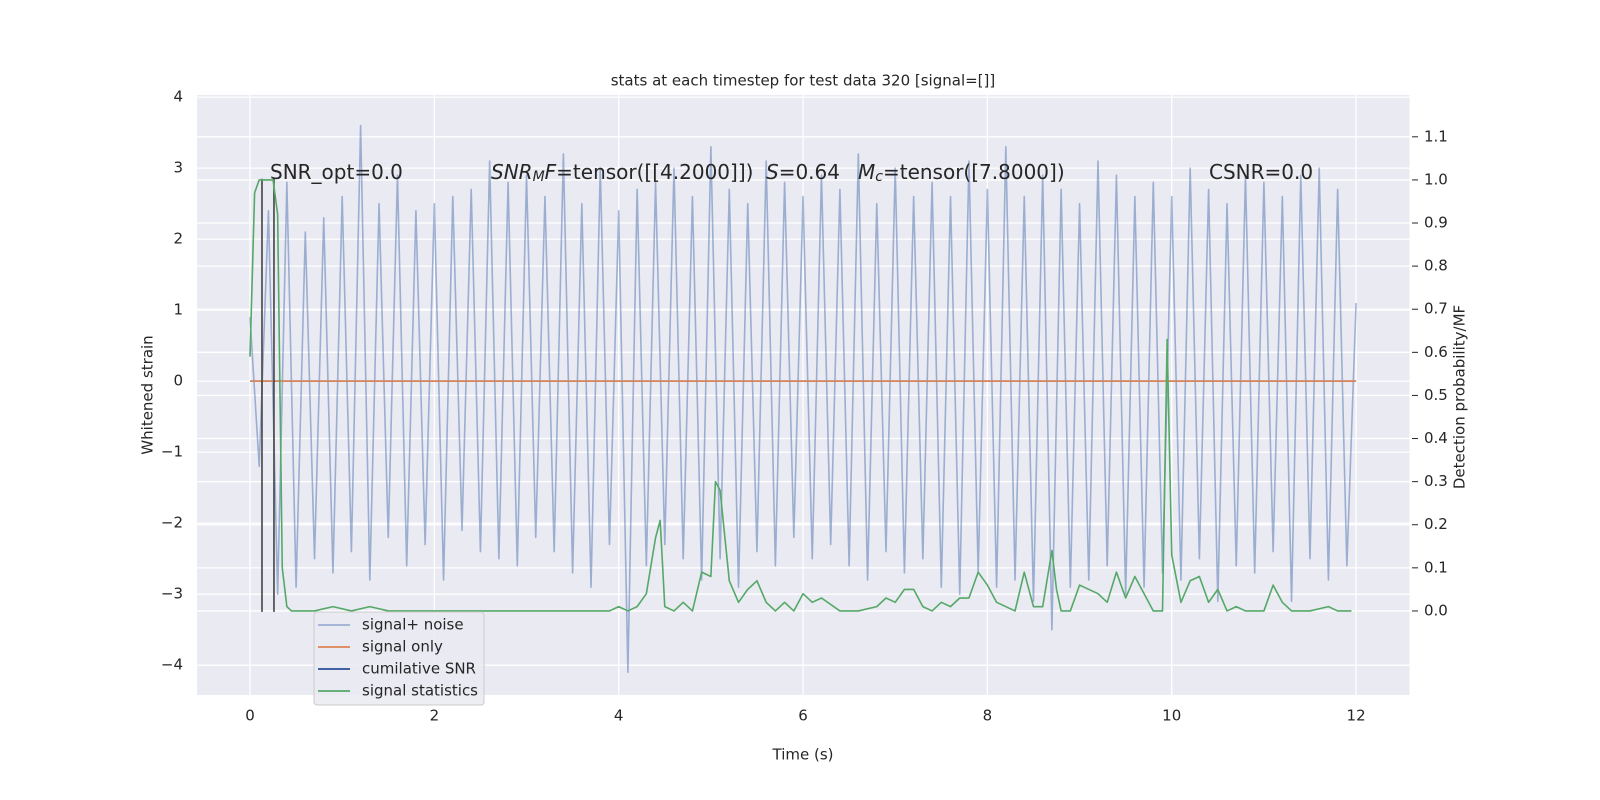 The height and width of the screenshot is (800, 1600). What do you see at coordinates (619, 716) in the screenshot?
I see `x-tick-label: 4` at bounding box center [619, 716].